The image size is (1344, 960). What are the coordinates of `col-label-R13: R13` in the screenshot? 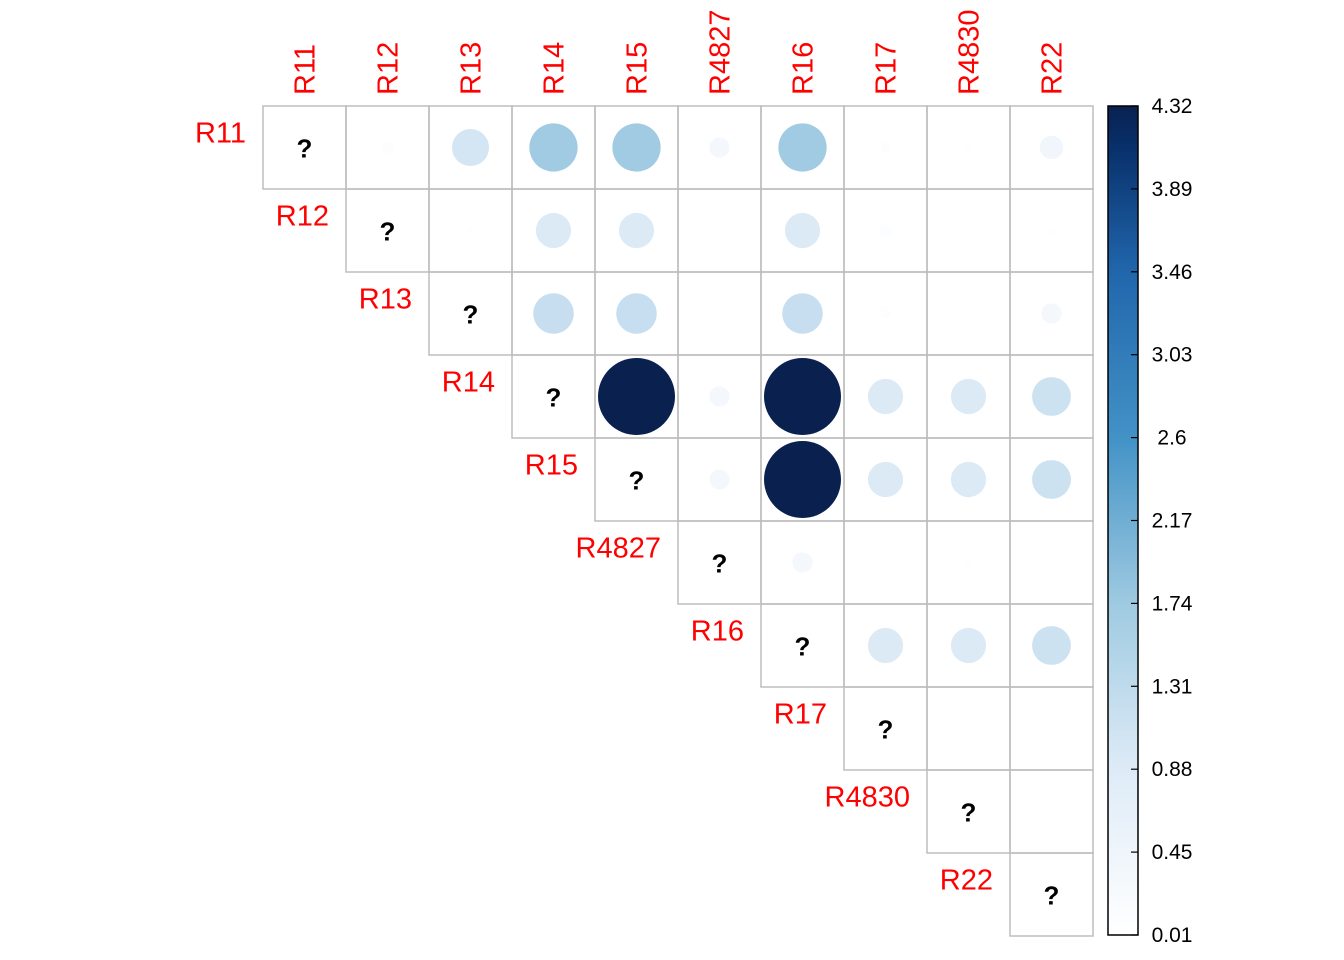 It's located at (472, 68).